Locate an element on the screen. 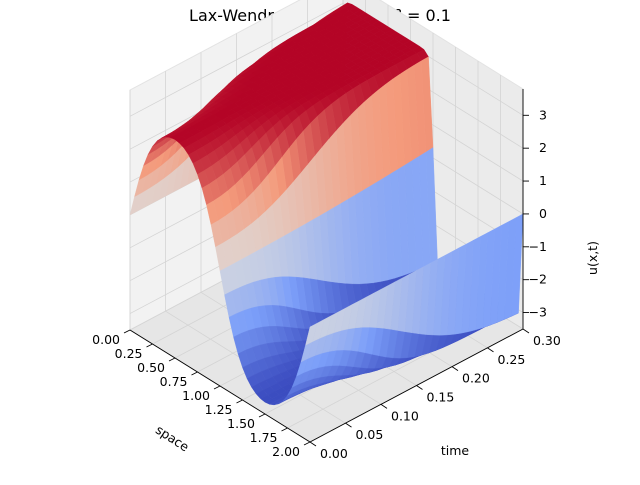 The image size is (640, 485). z-tick-label: −3 is located at coordinates (538, 312).